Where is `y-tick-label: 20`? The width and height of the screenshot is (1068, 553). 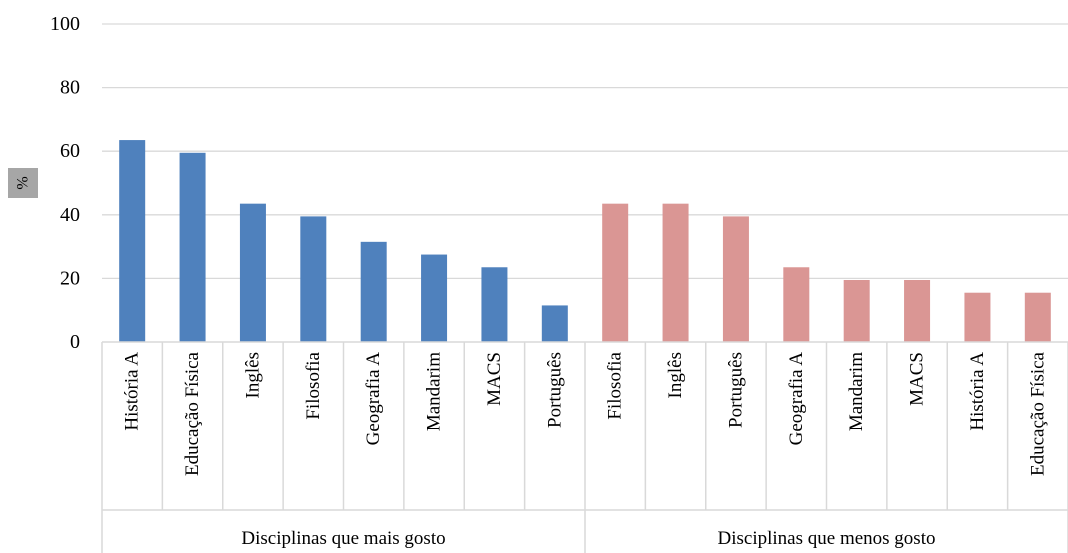 y-tick-label: 20 is located at coordinates (70, 278).